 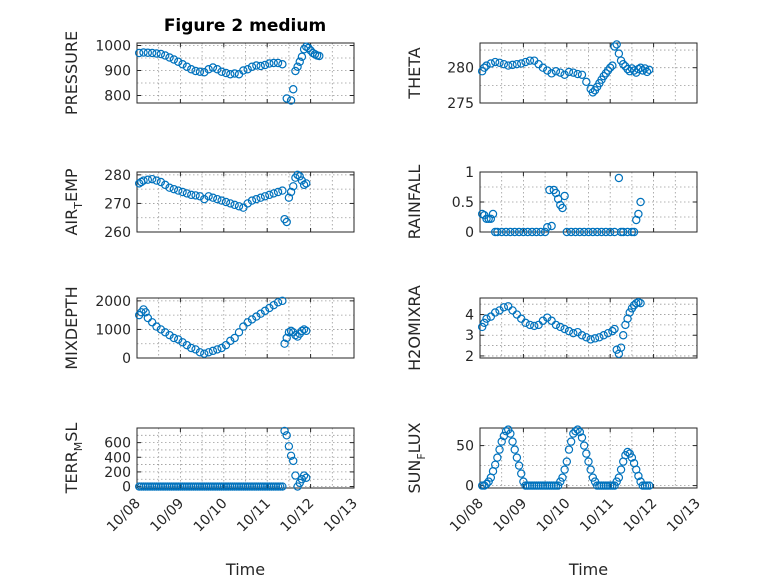 What do you see at coordinates (460, 104) in the screenshot?
I see `y-tick-label: 275` at bounding box center [460, 104].